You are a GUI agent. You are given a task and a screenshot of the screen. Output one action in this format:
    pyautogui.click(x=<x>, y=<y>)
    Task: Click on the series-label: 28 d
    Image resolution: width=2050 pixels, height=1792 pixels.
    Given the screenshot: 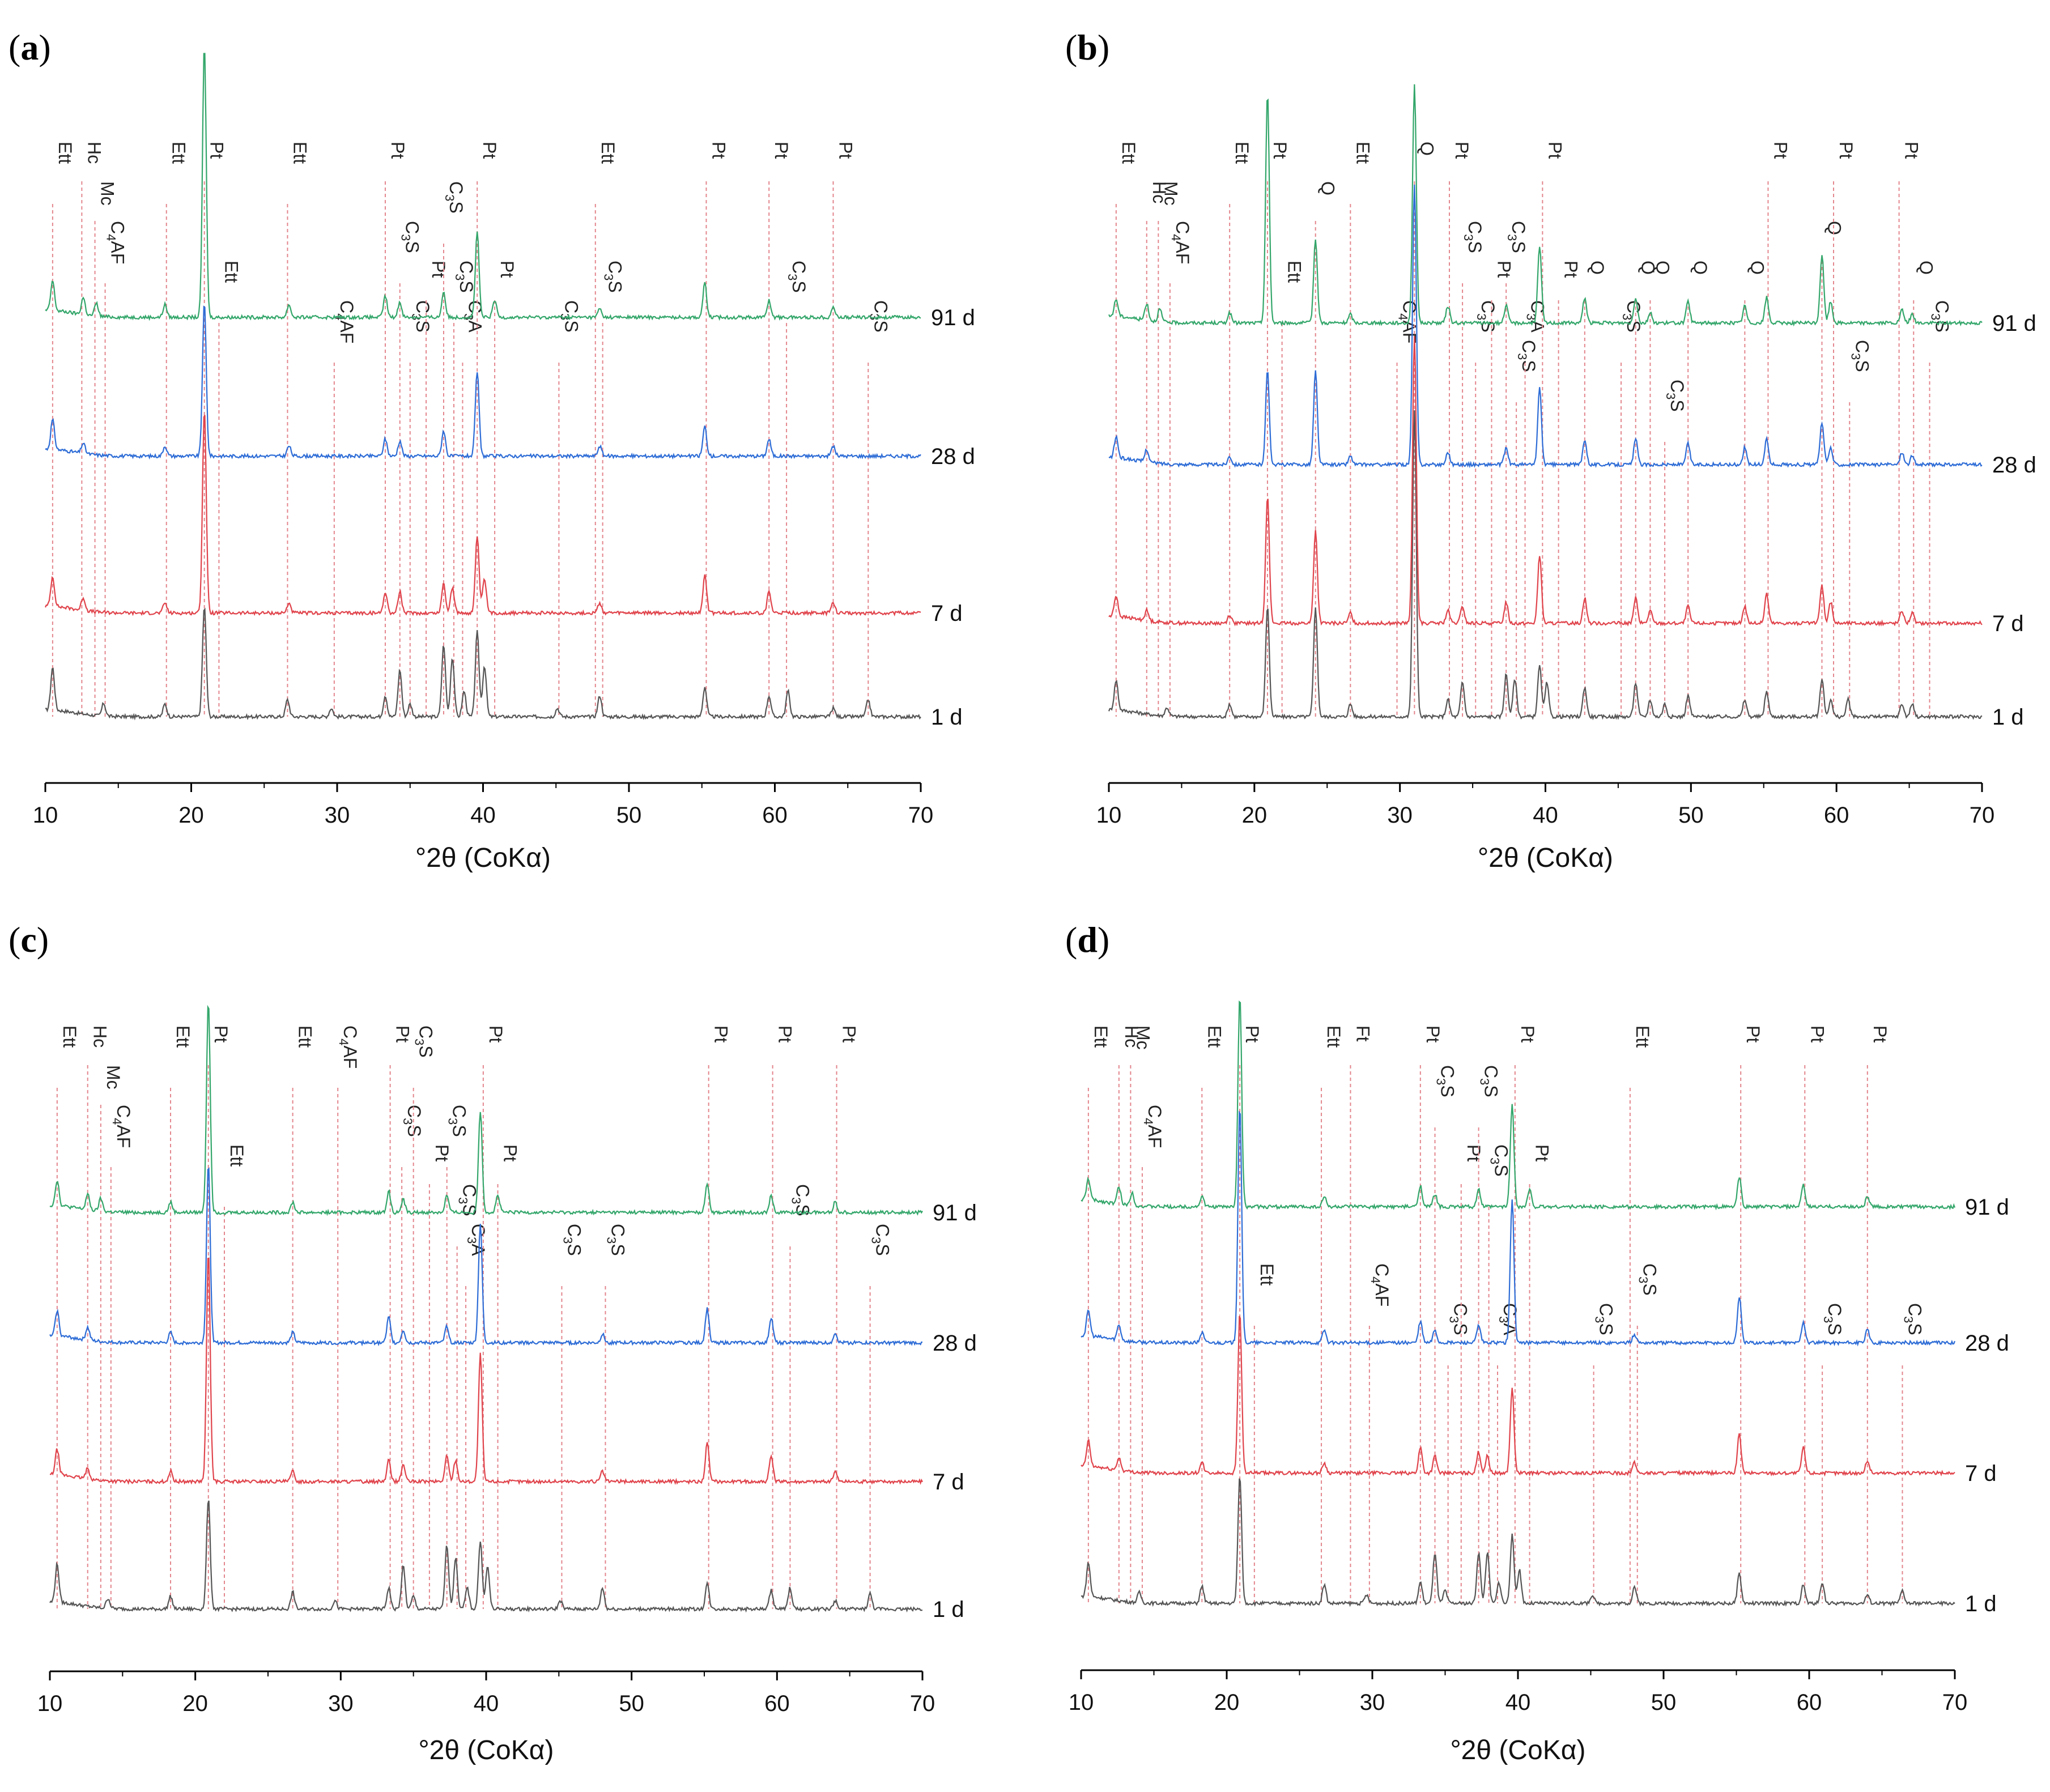 What is the action you would take?
    pyautogui.click(x=1987, y=1343)
    